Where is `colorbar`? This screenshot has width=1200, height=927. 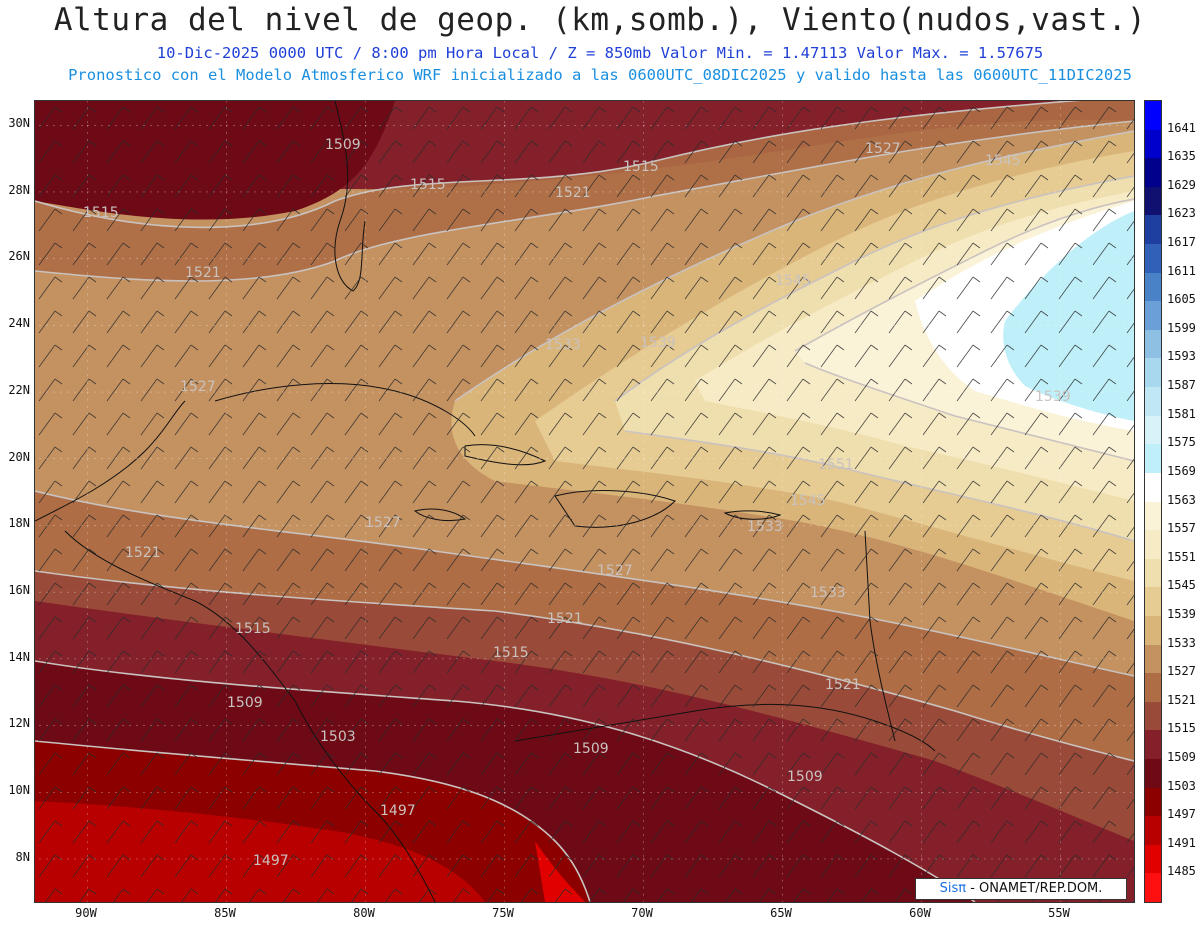
colorbar is located at coordinates (1153, 501).